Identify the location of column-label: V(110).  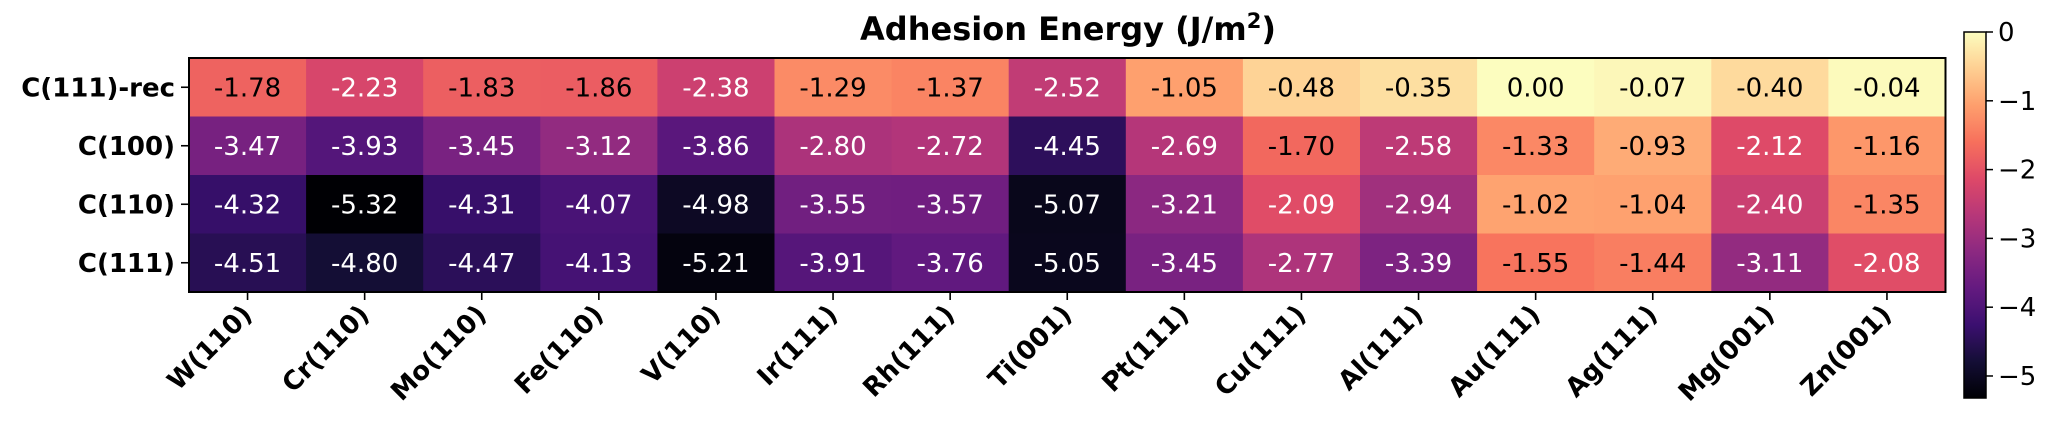
(681, 345).